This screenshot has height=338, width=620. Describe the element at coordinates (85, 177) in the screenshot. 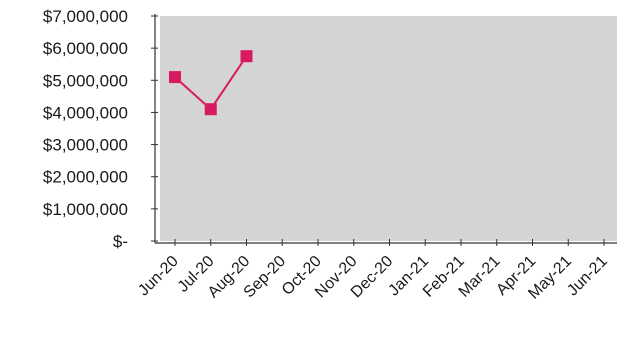

I see `y-tick-label: $2,000,000` at that location.